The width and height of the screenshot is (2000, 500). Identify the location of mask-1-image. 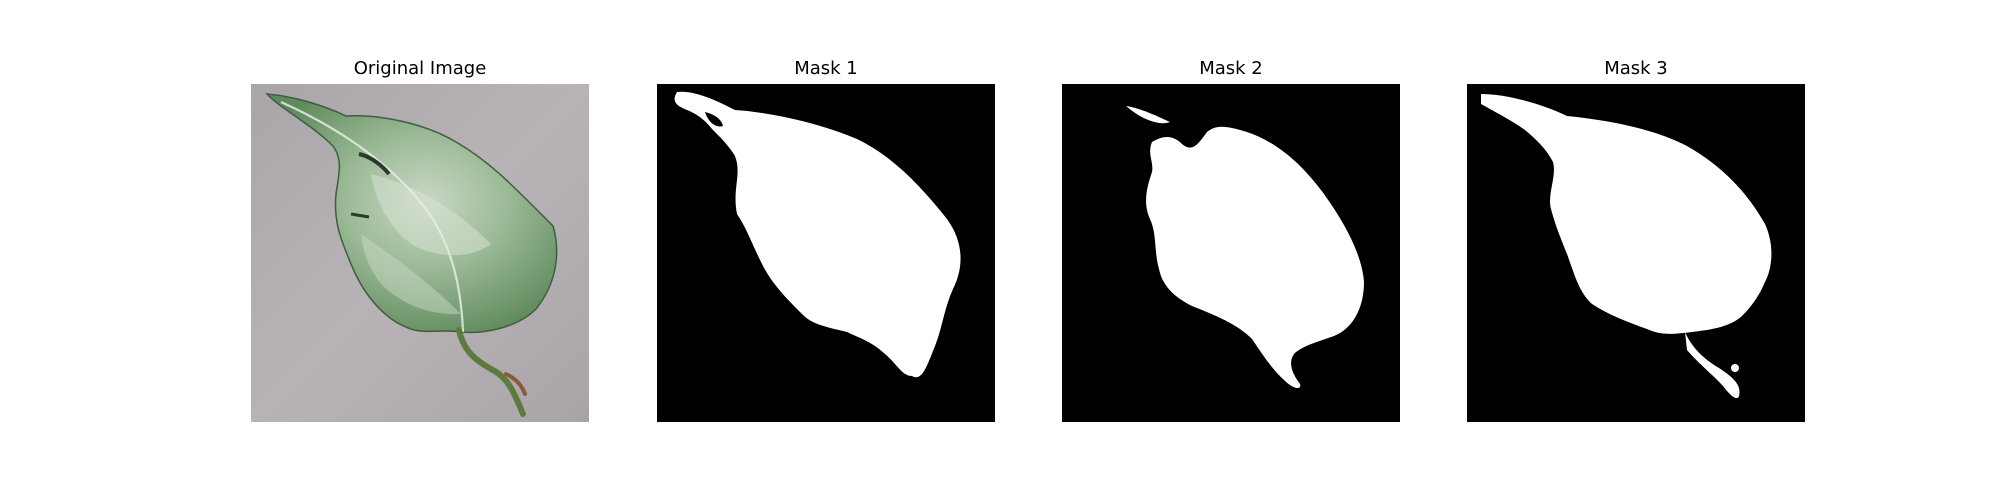
(826, 253).